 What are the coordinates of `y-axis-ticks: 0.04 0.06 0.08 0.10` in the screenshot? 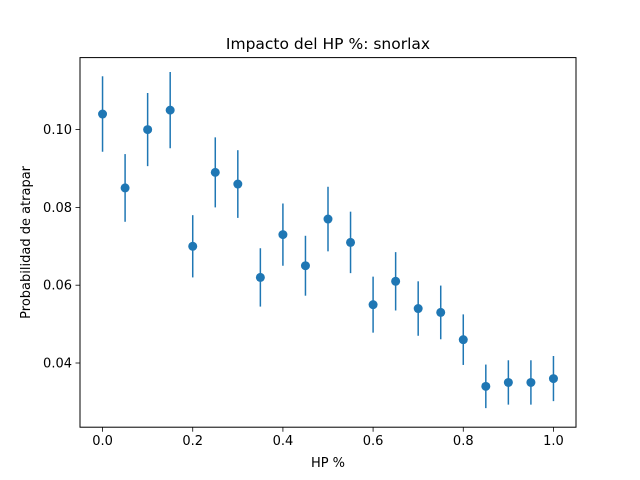 It's located at (61, 247).